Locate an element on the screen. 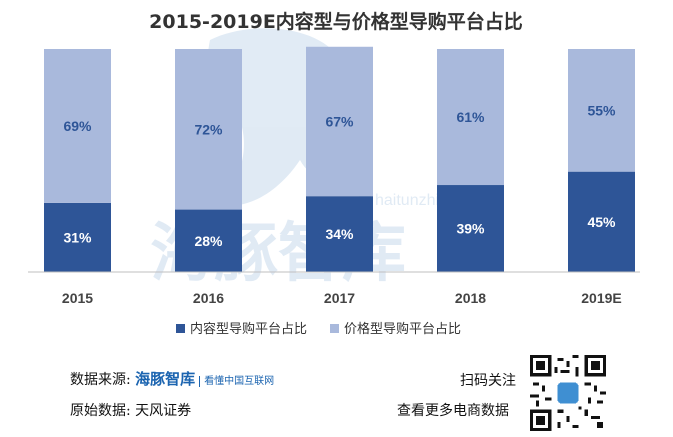 The image size is (673, 437). data-label-content-2019E: 45% is located at coordinates (601, 222).